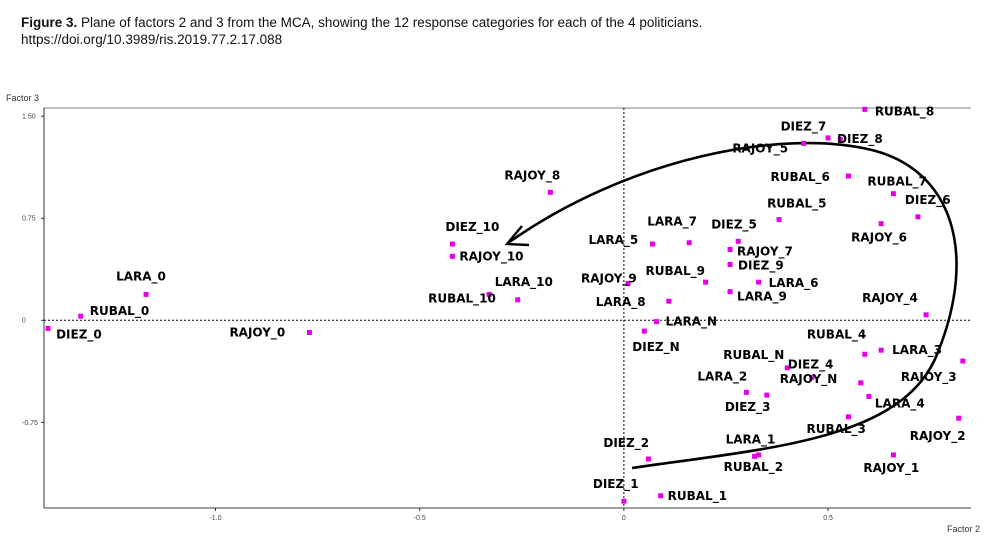  Describe the element at coordinates (836, 334) in the screenshot. I see `point-label-rubal-4: RUBAL_4` at that location.